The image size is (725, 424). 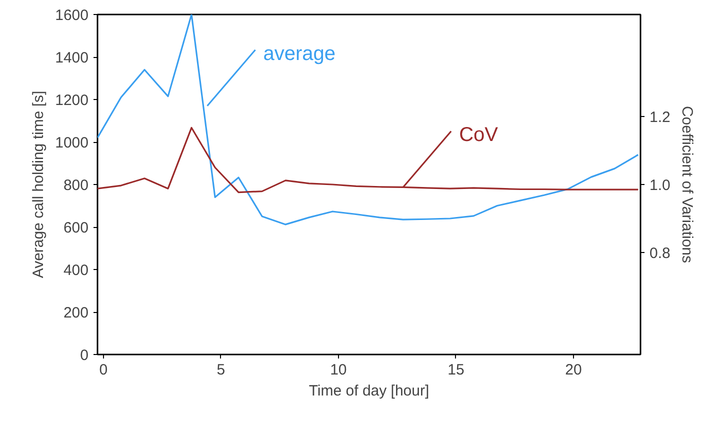 I want to click on y-tick-label: 1400, so click(x=72, y=58).